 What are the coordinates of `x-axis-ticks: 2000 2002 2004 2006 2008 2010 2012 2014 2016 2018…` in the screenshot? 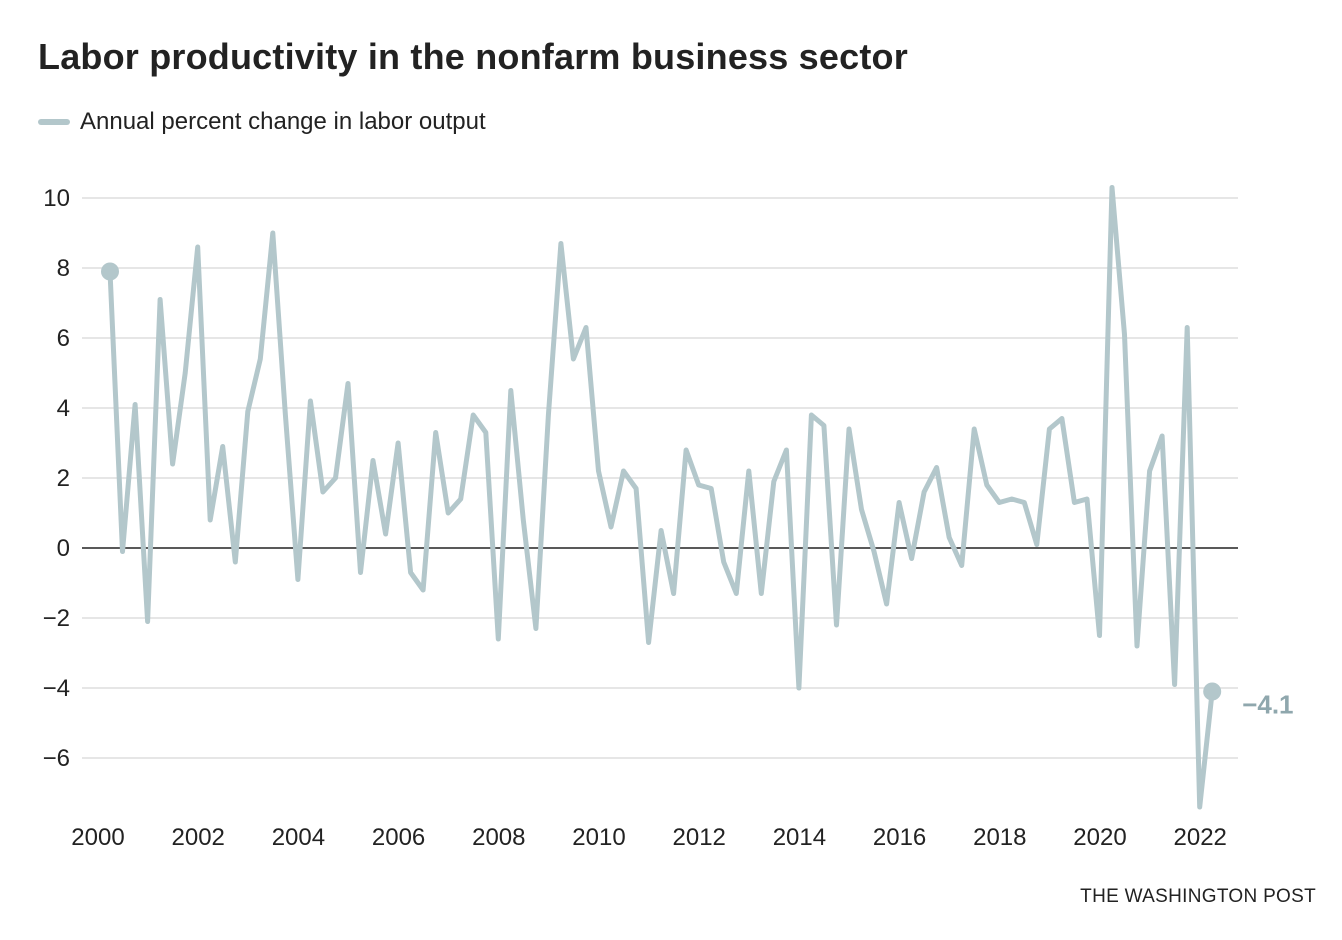 It's located at (649, 837).